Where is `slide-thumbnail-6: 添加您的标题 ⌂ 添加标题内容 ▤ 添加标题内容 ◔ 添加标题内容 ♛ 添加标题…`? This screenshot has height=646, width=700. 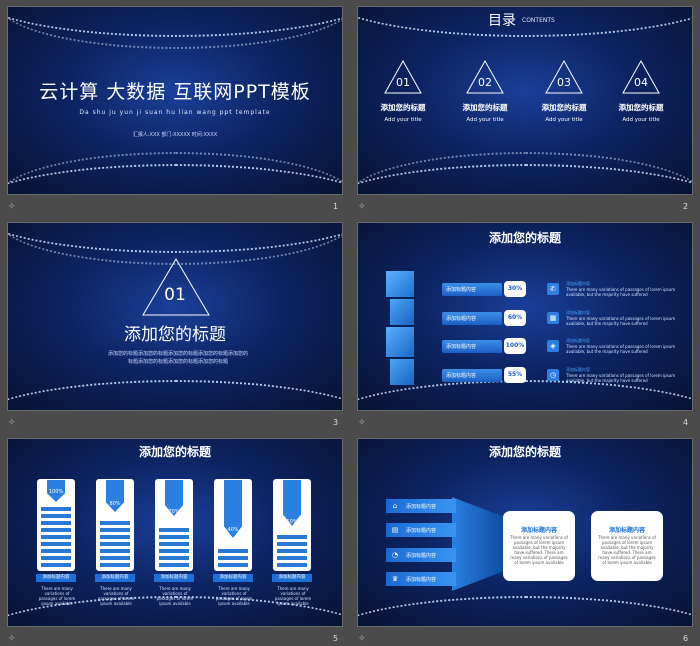 slide-thumbnail-6: 添加您的标题 ⌂ 添加标题内容 ▤ 添加标题内容 ◔ 添加标题内容 ♛ 添加标题… is located at coordinates (525, 532).